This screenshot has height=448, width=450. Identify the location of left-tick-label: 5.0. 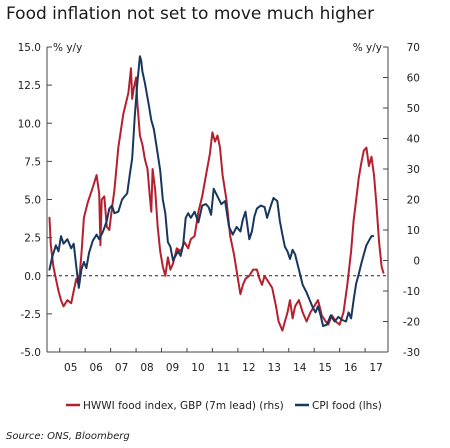
(32, 201).